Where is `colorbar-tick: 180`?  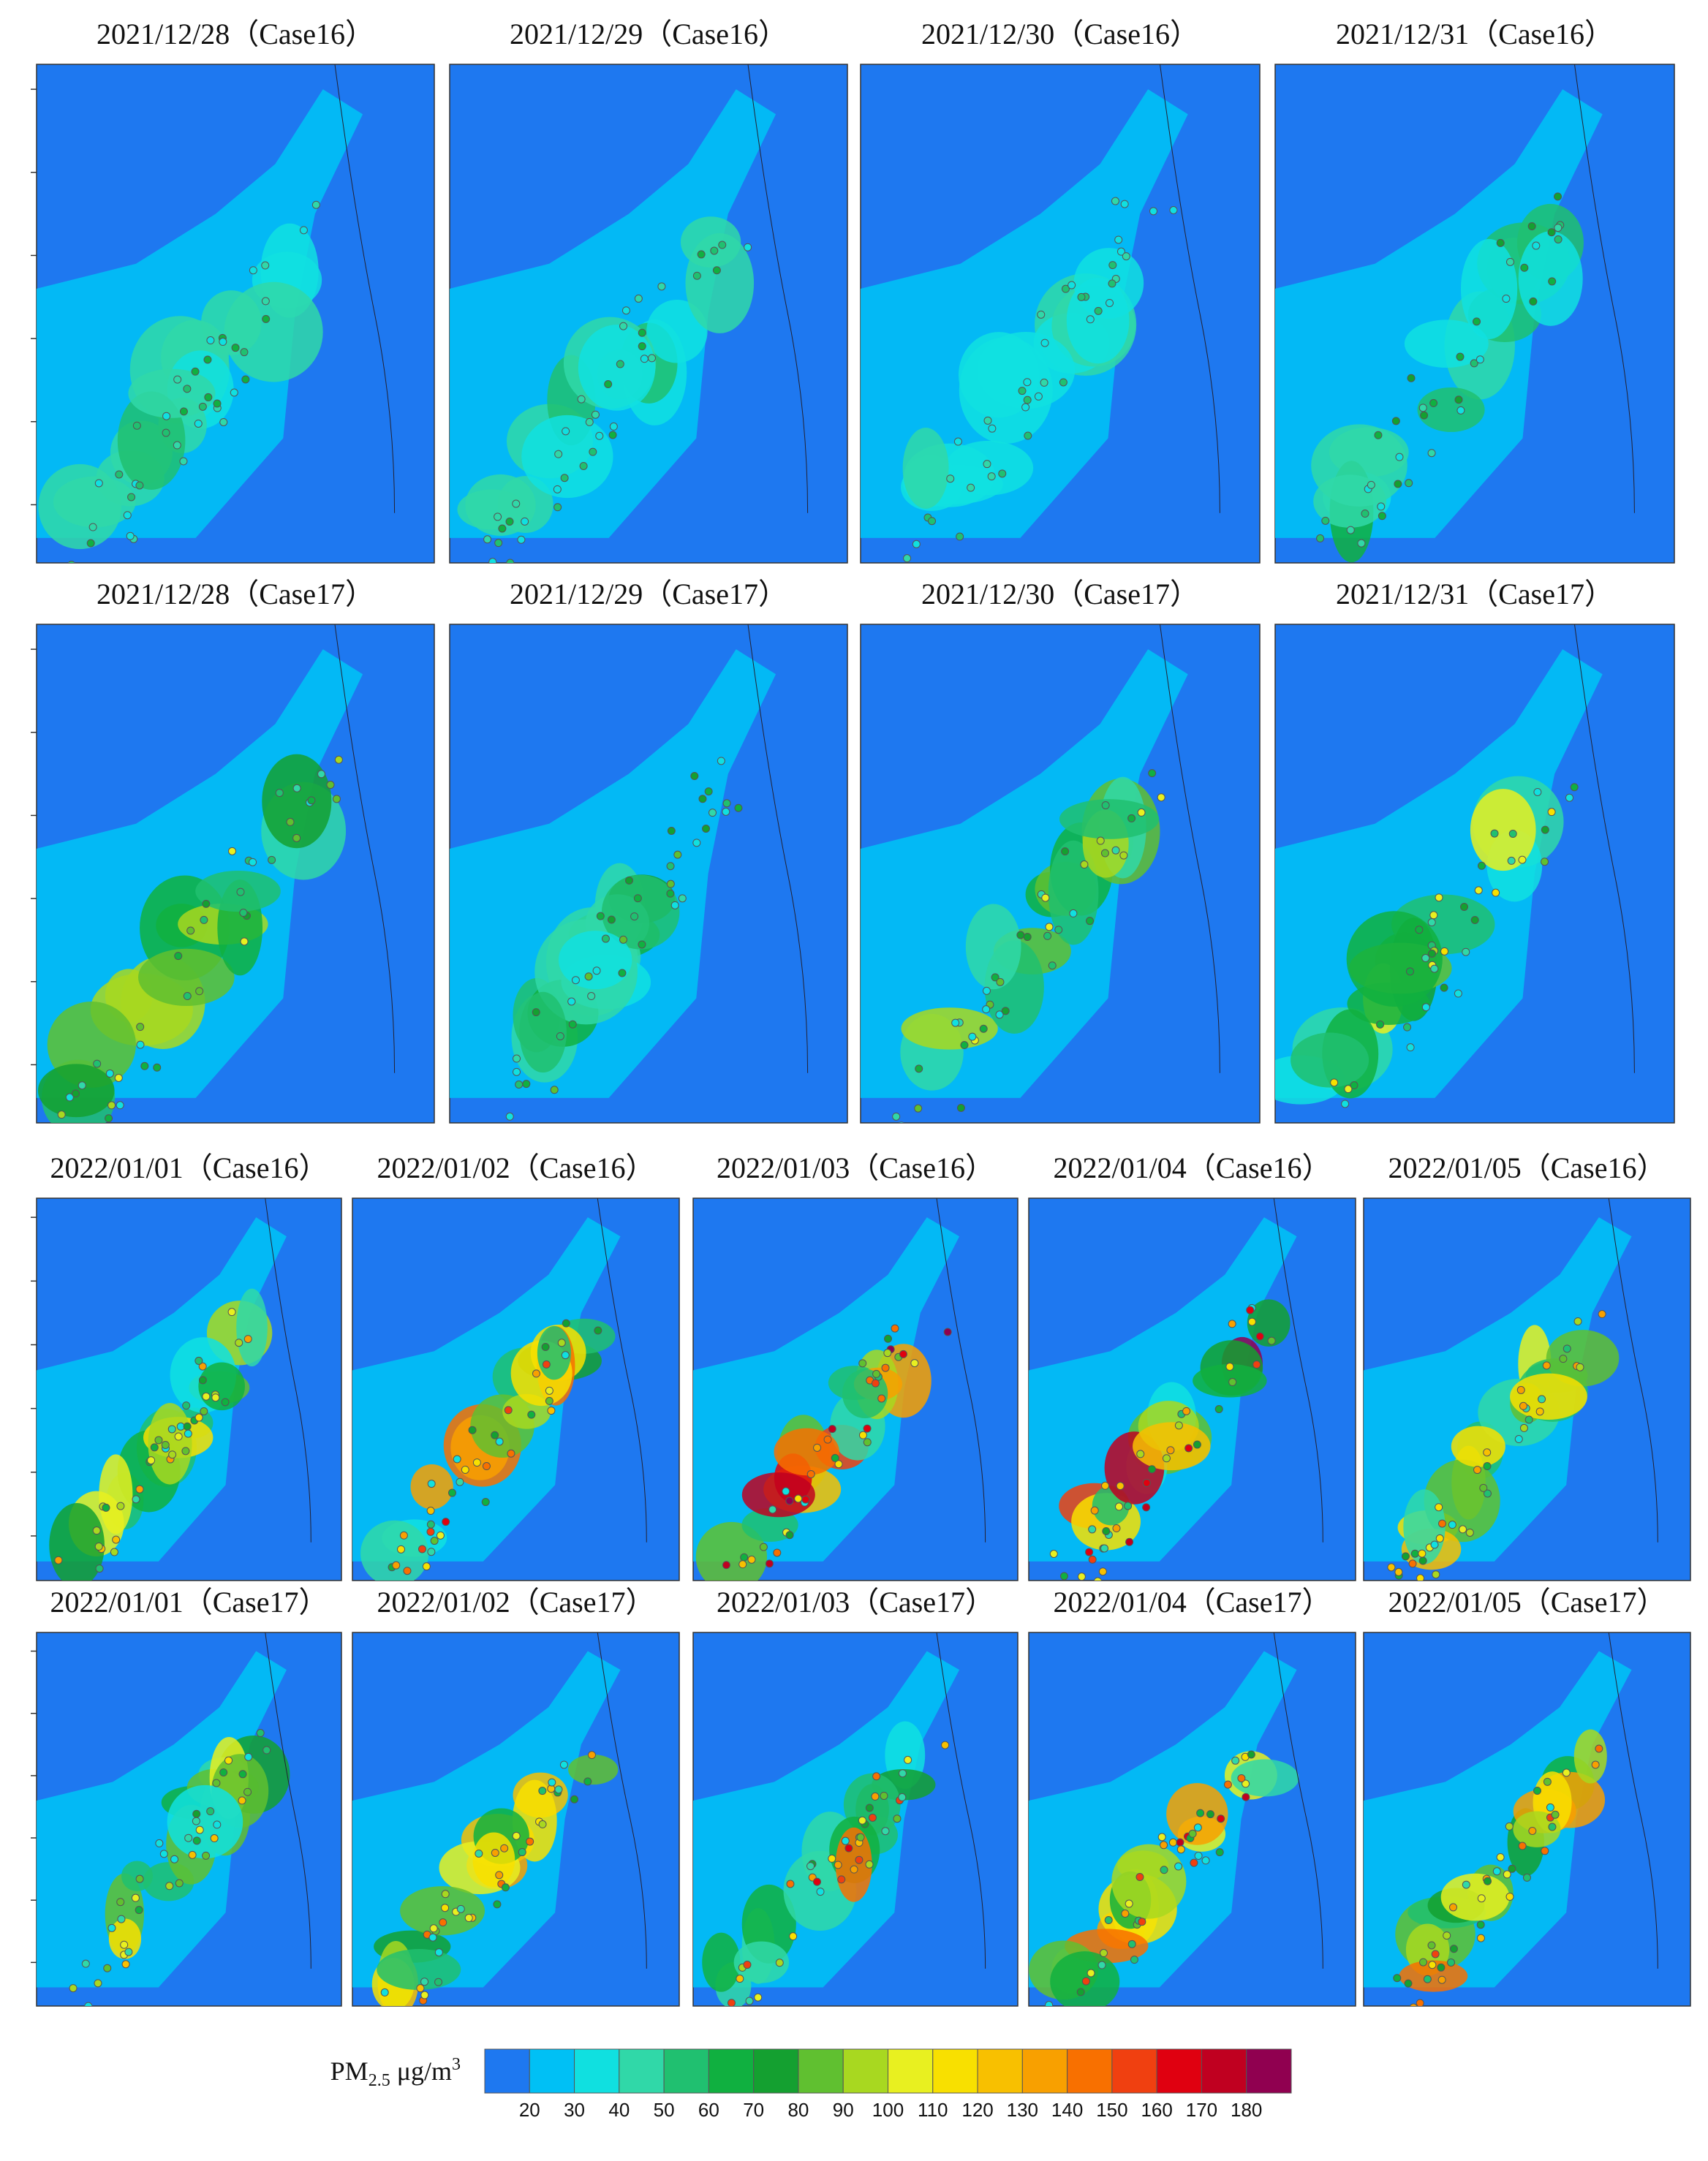 colorbar-tick: 180 is located at coordinates (1246, 2110).